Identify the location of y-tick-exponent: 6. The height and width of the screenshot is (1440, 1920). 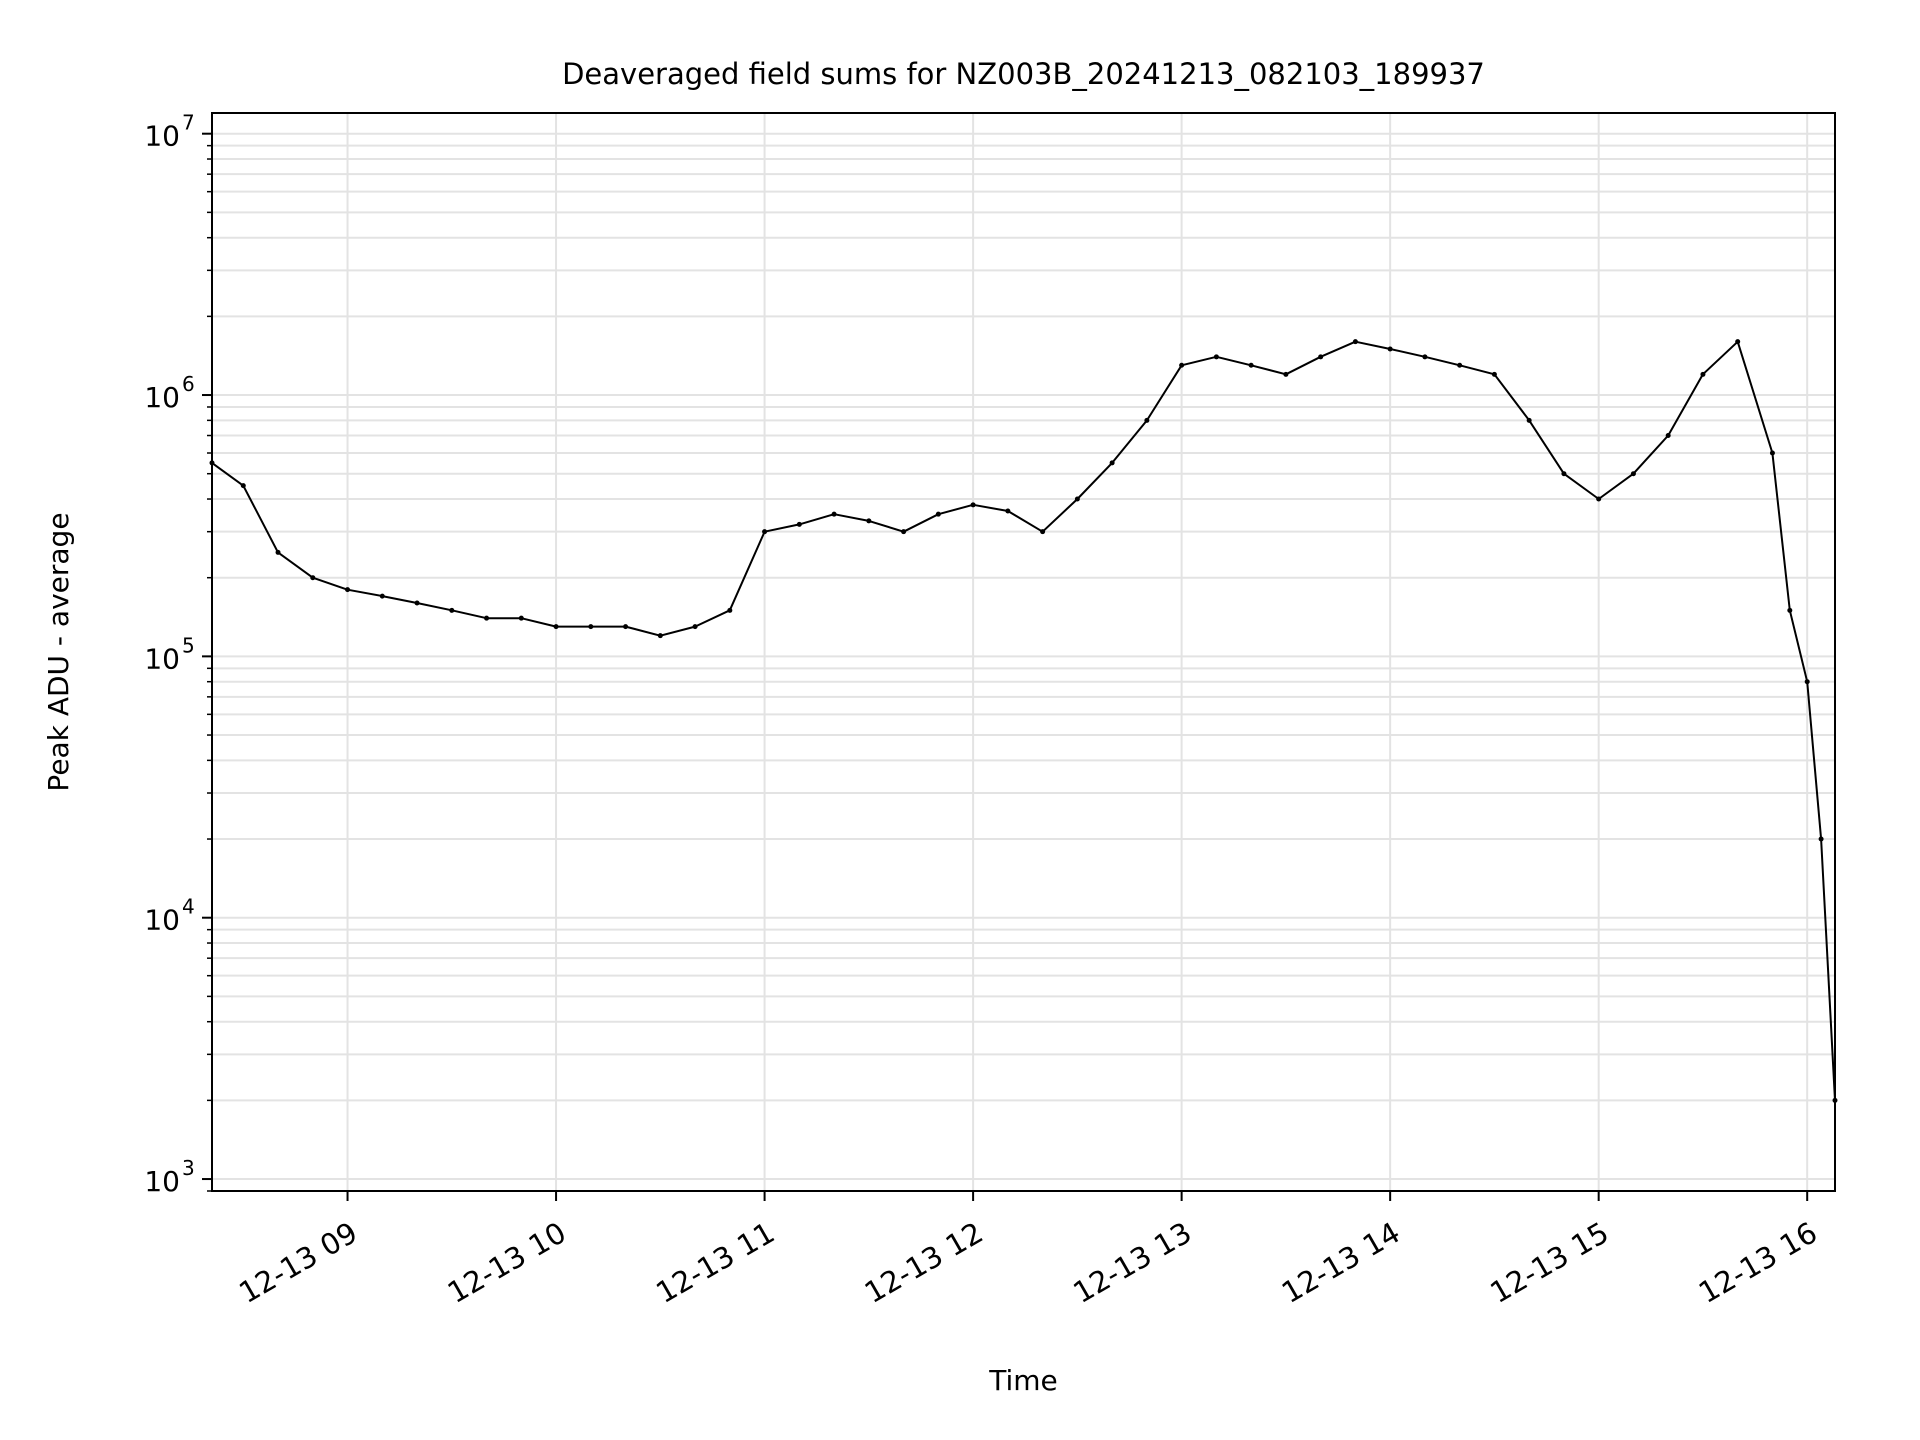
(188, 384).